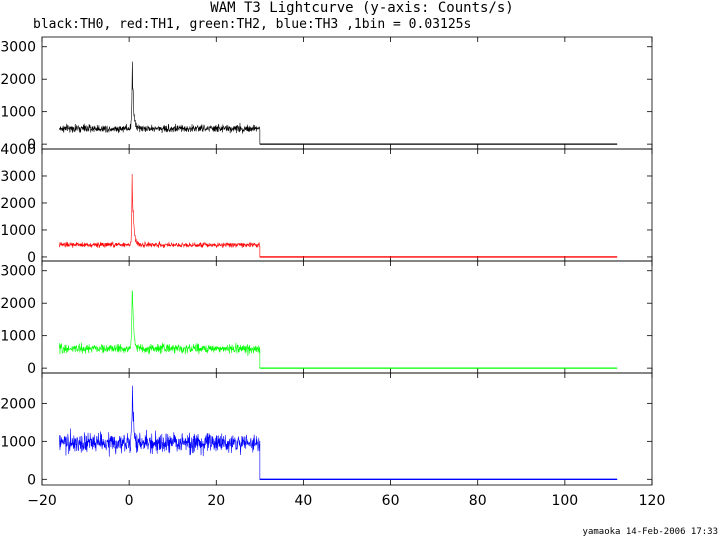 The image size is (724, 541). I want to click on x-tick-label: 100, so click(564, 501).